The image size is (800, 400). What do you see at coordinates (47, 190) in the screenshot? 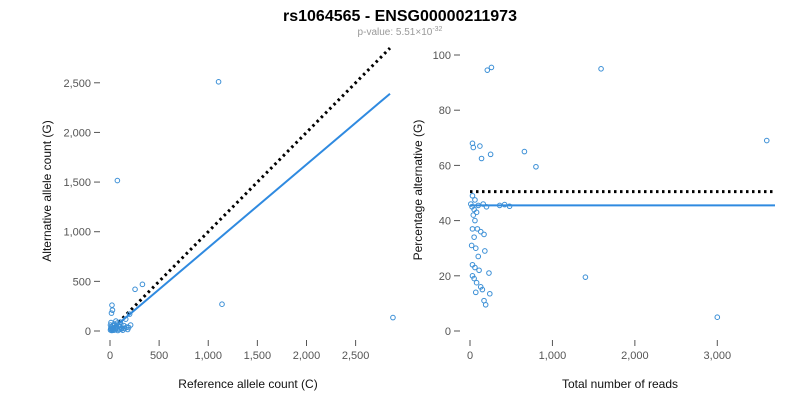
I see `y-axis-label: Alternative allele count (G)` at bounding box center [47, 190].